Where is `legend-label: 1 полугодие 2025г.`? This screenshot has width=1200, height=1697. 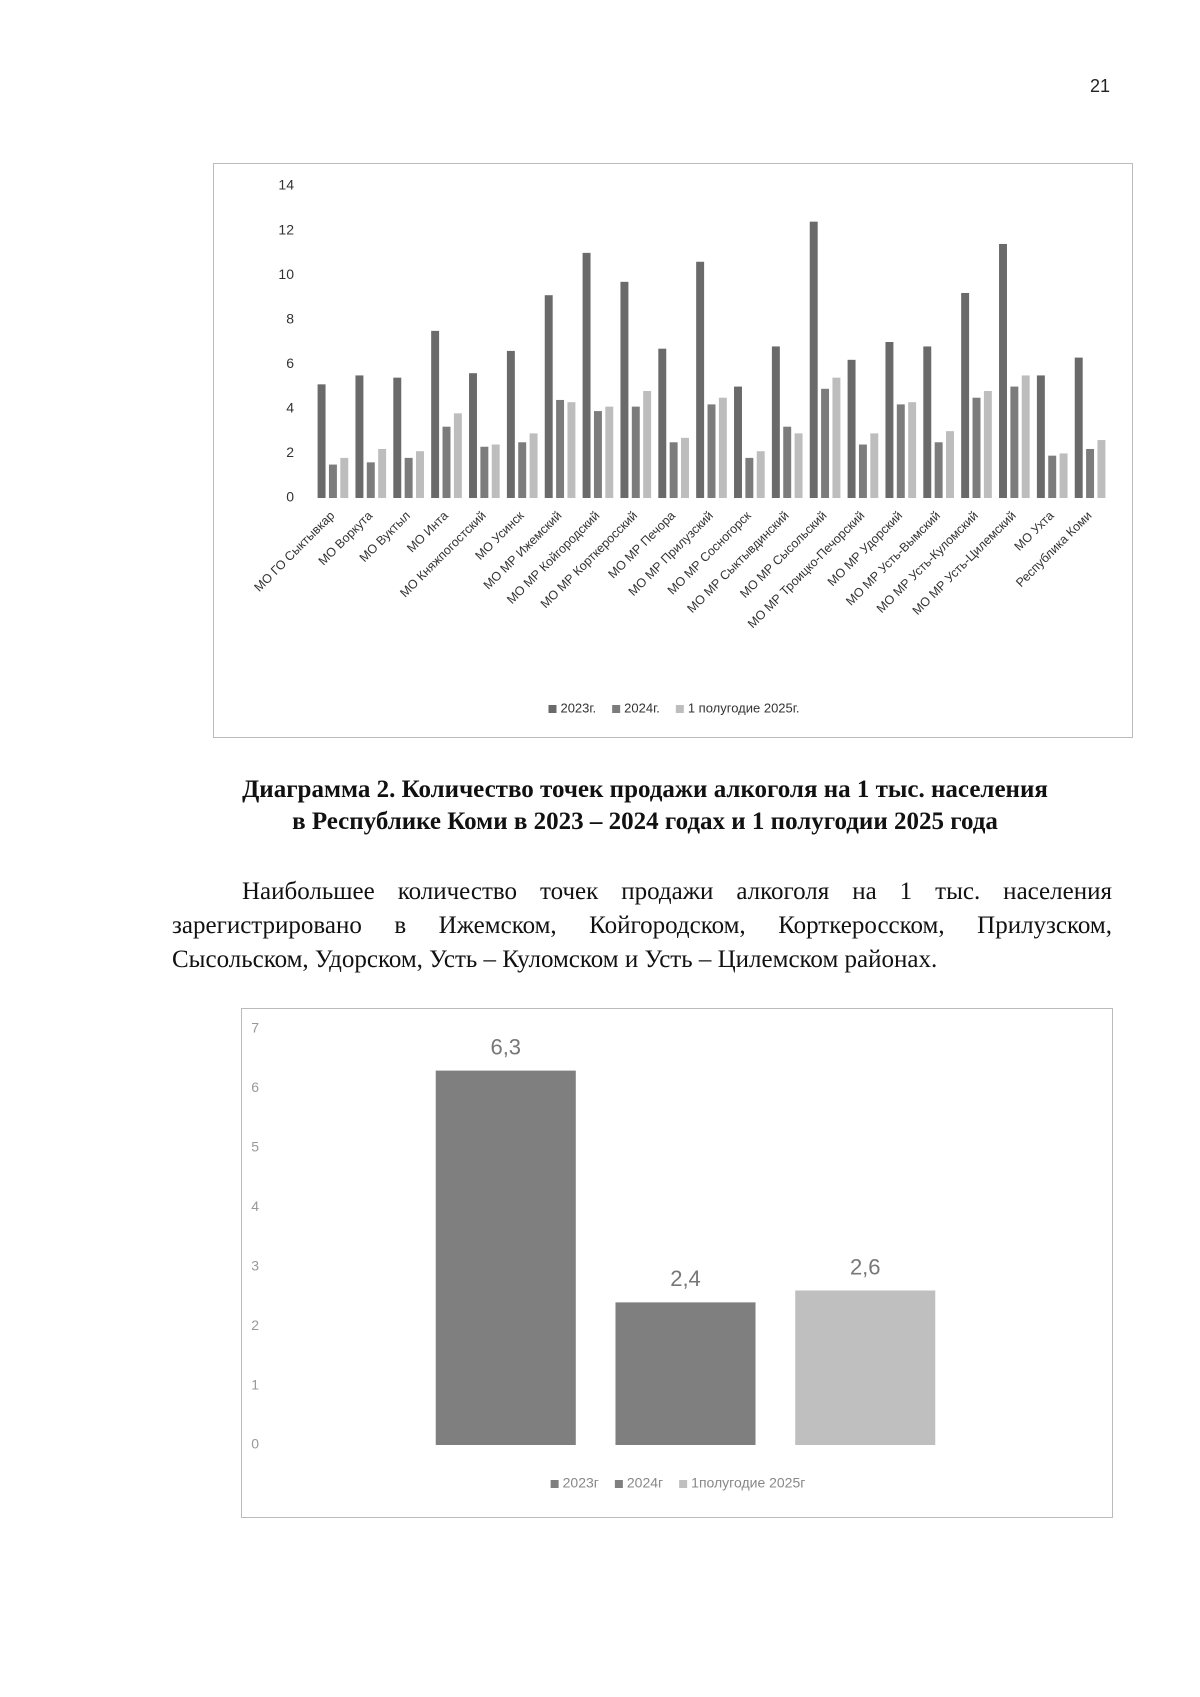
legend-label: 1 полугодие 2025г. is located at coordinates (744, 707).